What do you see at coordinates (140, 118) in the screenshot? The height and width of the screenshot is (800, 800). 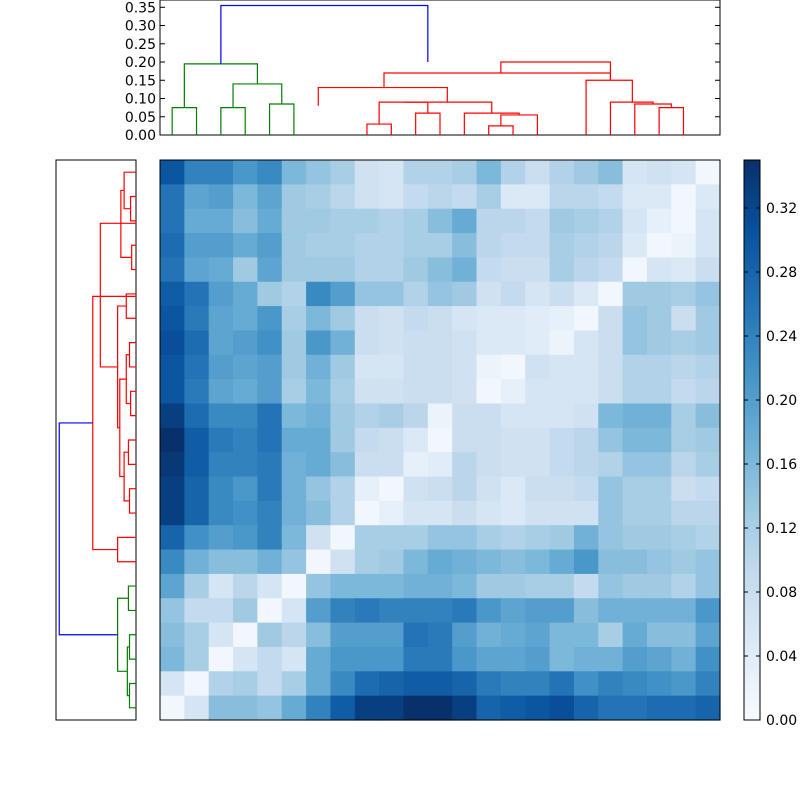 I see `top-y-tick-label: 0.05` at bounding box center [140, 118].